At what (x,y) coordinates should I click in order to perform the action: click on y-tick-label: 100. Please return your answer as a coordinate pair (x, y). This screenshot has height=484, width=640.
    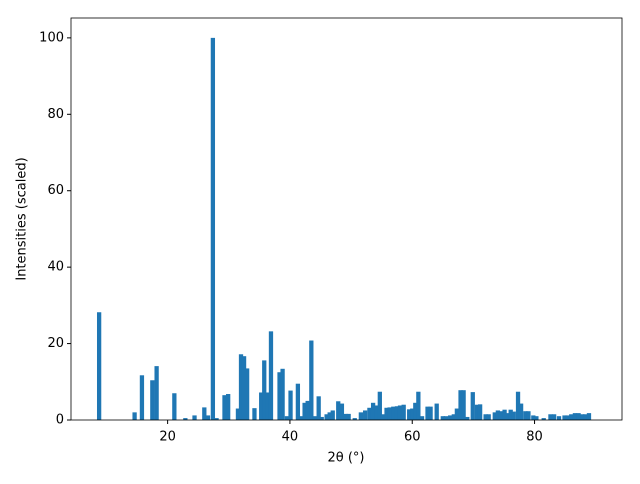
    Looking at the image, I should click on (51, 37).